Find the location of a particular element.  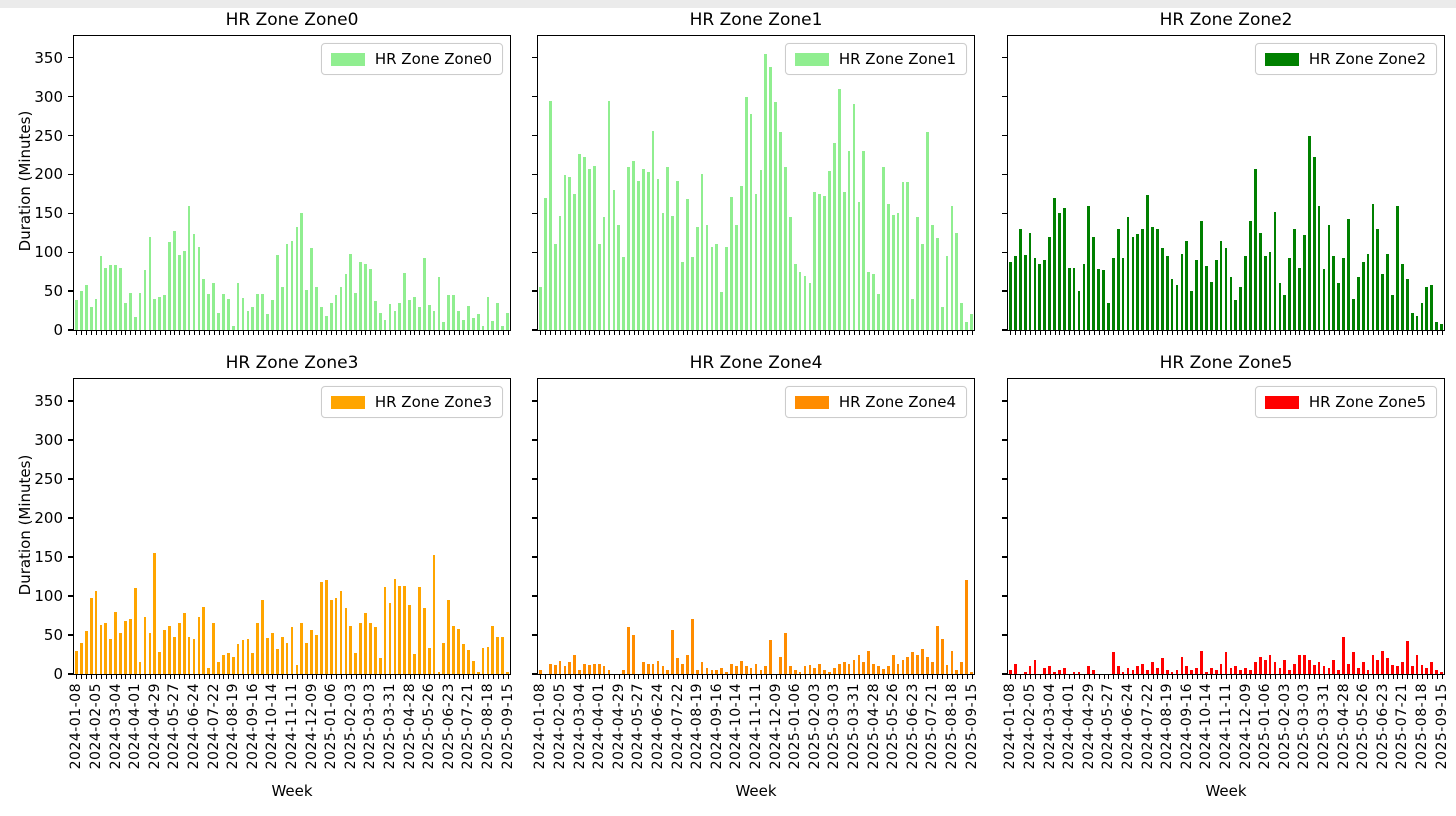

y-tick-label: 50 is located at coordinates (53, 634).